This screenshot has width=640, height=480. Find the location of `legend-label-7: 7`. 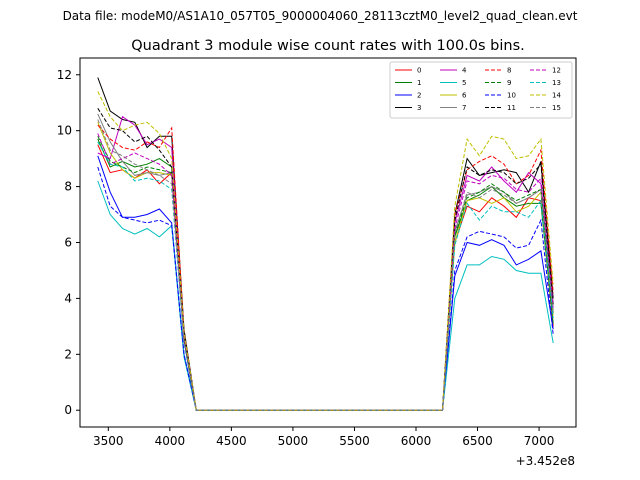

legend-label-7: 7 is located at coordinates (464, 108).